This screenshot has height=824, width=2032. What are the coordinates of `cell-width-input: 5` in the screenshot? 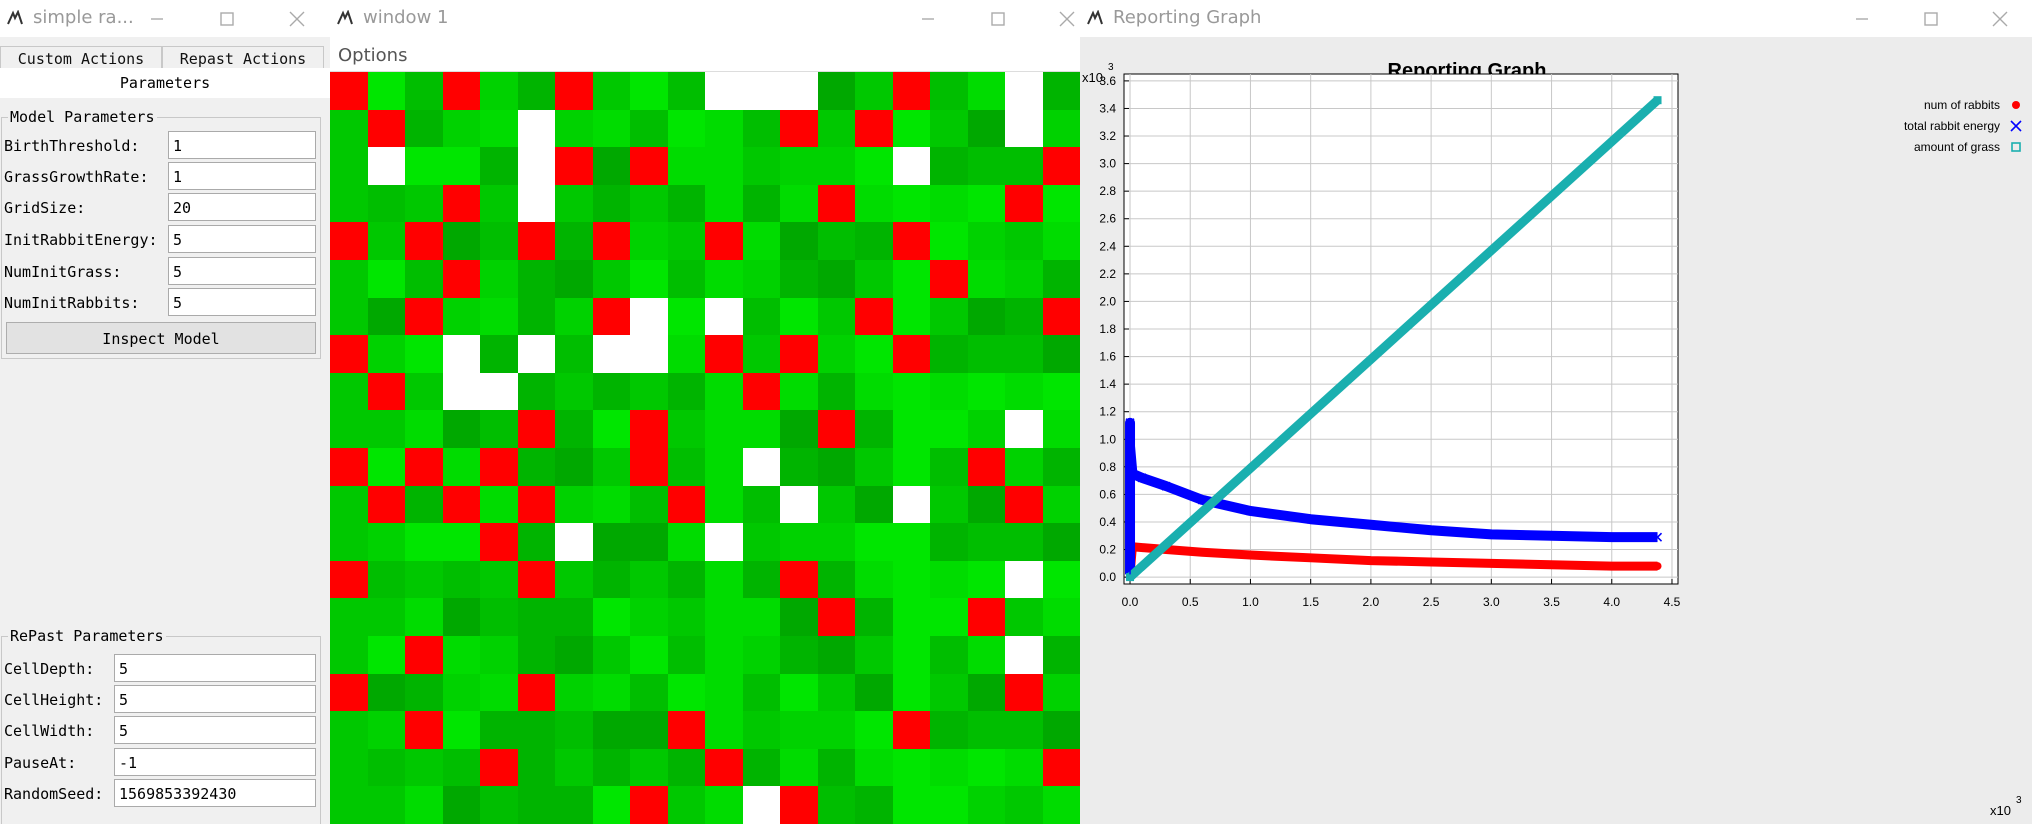 It's located at (215, 730).